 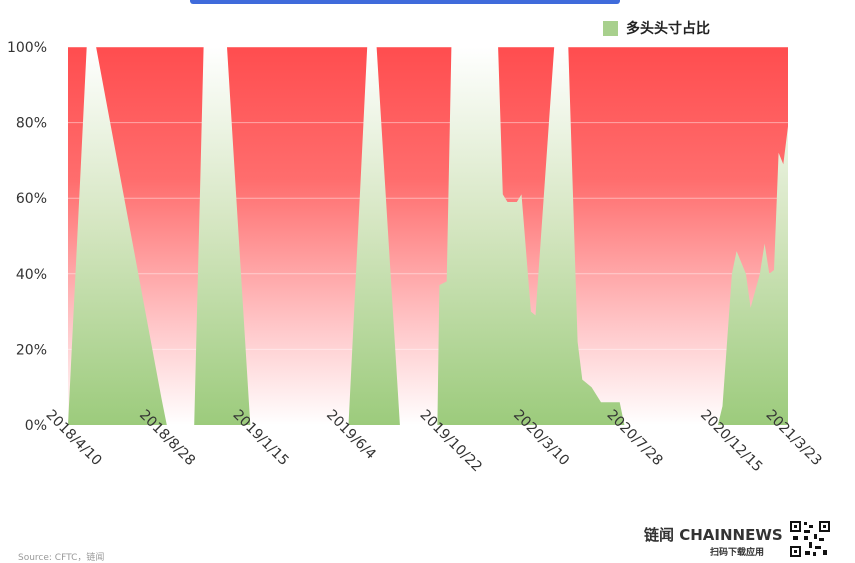 What do you see at coordinates (794, 438) in the screenshot?
I see `x-tick-label: 2021/3/23` at bounding box center [794, 438].